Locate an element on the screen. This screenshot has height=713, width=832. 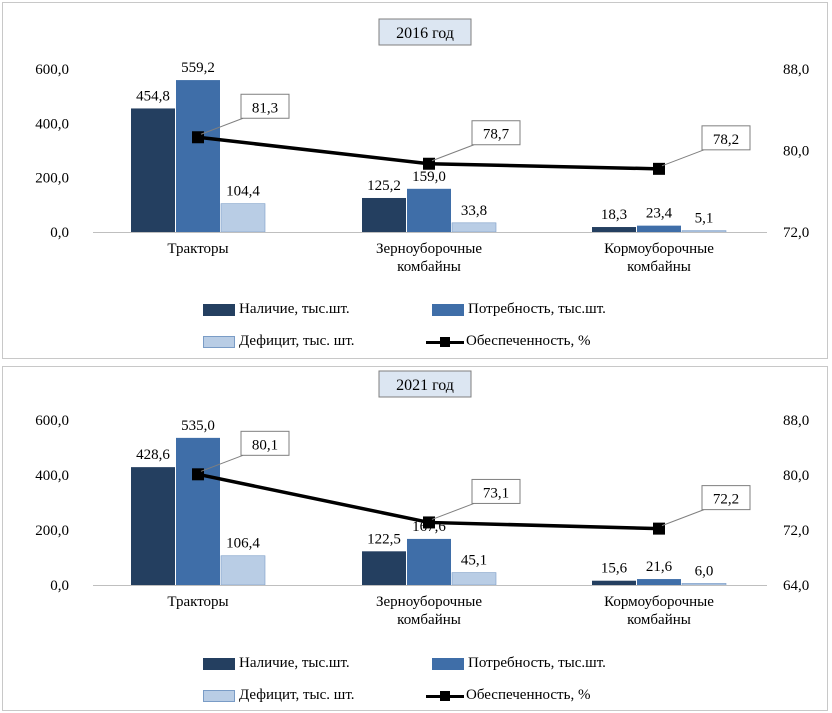
line-data-label: 80,1 is located at coordinates (265, 445).